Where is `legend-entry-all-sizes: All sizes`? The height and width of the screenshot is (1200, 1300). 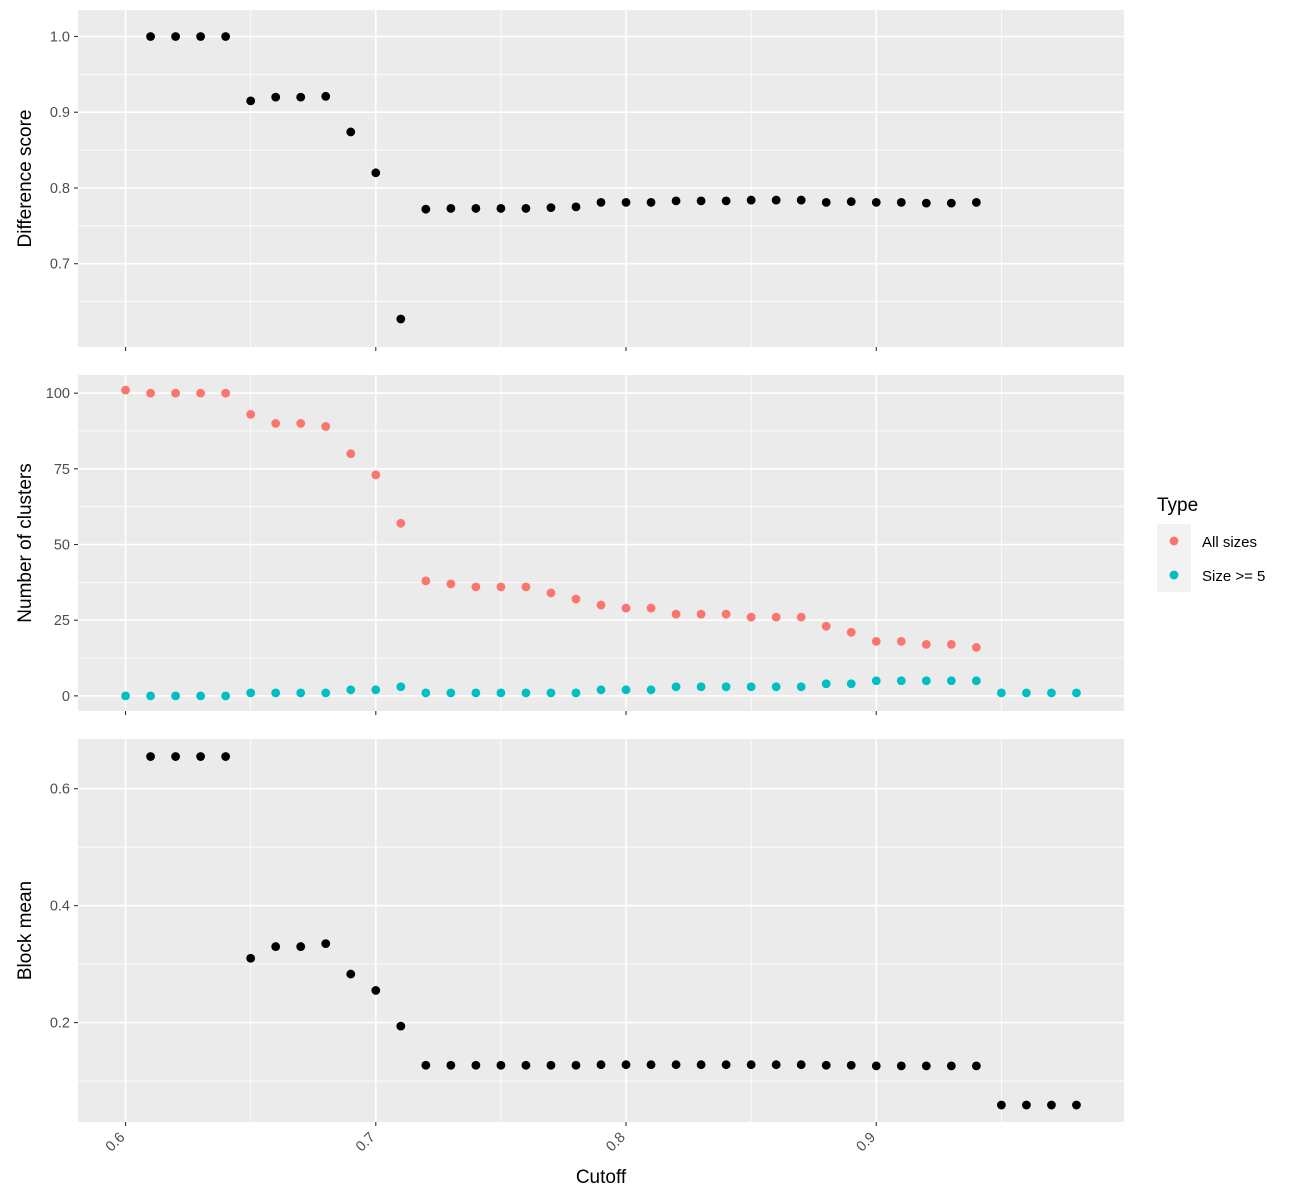 legend-entry-all-sizes: All sizes is located at coordinates (1207, 541).